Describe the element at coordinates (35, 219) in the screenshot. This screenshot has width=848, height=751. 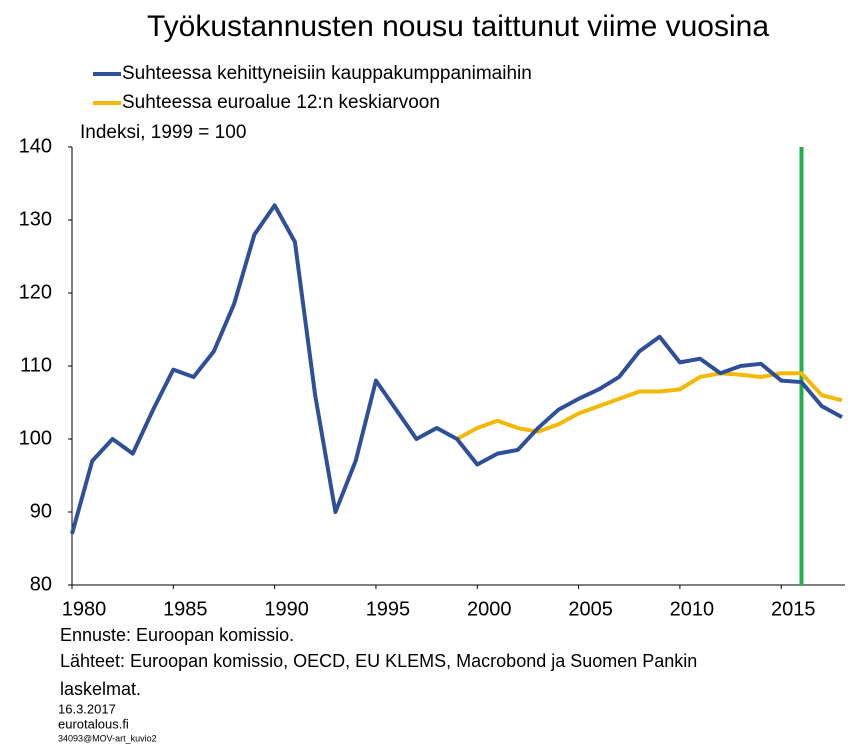
I see `y-tick-label: 130` at that location.